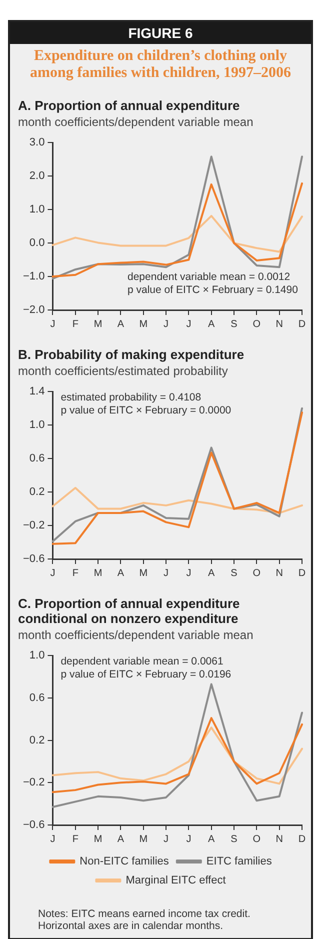 This screenshot has width=325, height=939. Describe the element at coordinates (146, 410) in the screenshot. I see `annotation: p value of EITC × February = 0.0000` at that location.